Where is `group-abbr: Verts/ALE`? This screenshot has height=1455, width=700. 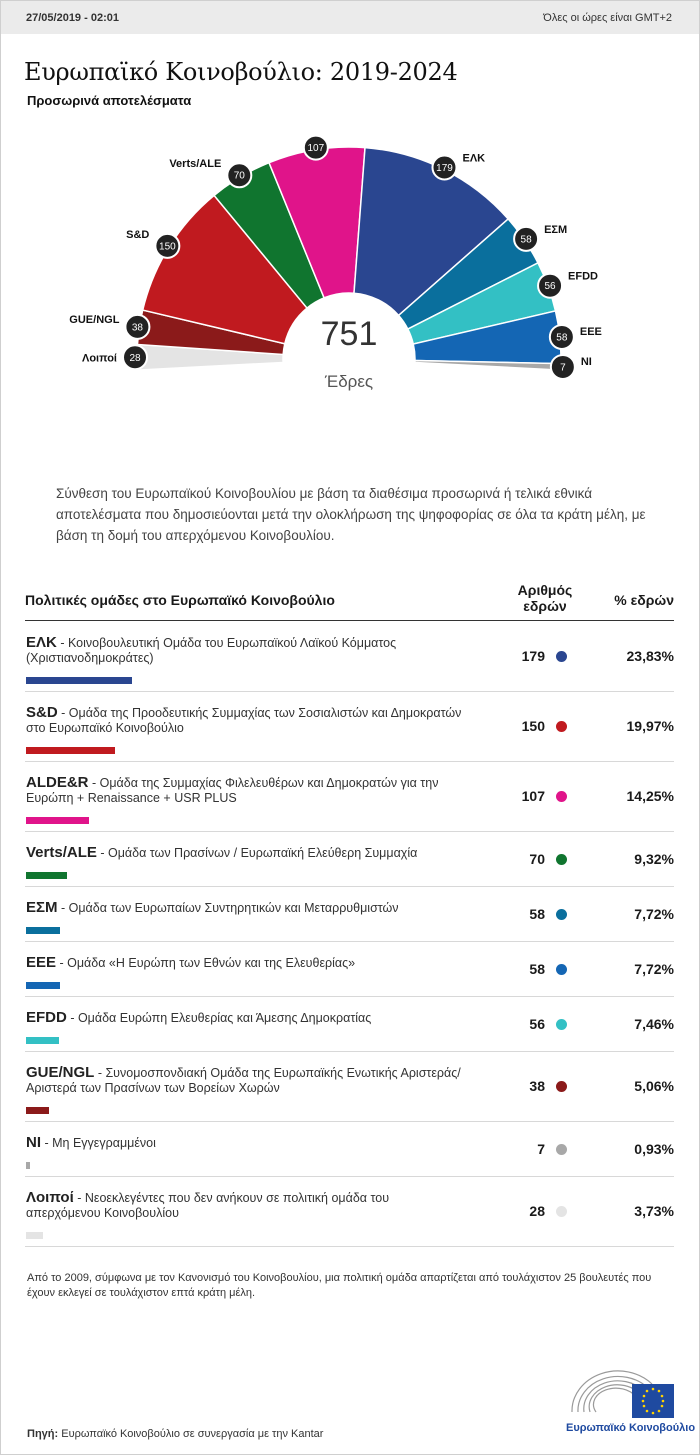
group-abbr: Verts/ALE is located at coordinates (61, 852).